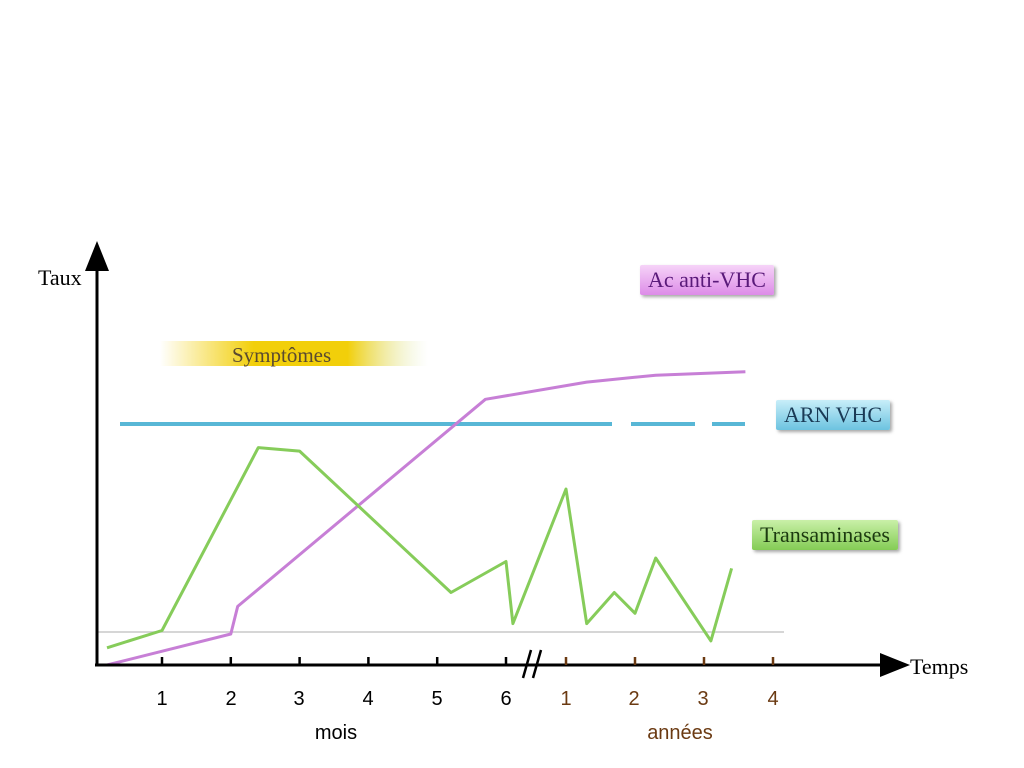  What do you see at coordinates (939, 666) in the screenshot?
I see `x-axis-label: Temps` at bounding box center [939, 666].